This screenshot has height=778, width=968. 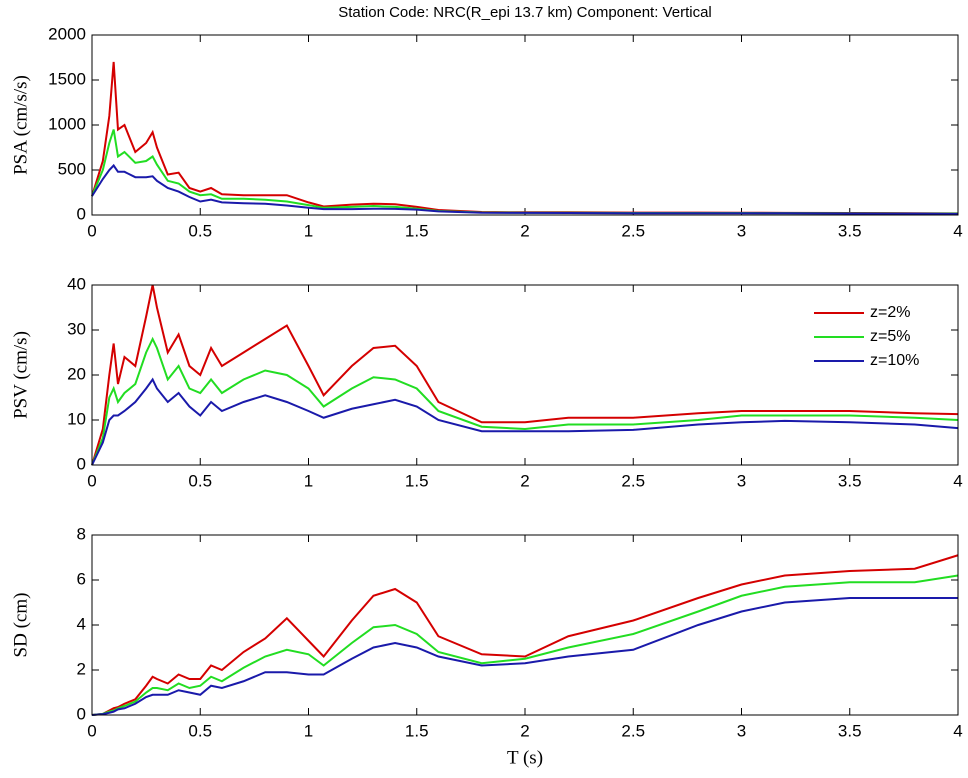 What do you see at coordinates (67, 123) in the screenshot?
I see `y-tick-label: 1000` at bounding box center [67, 123].